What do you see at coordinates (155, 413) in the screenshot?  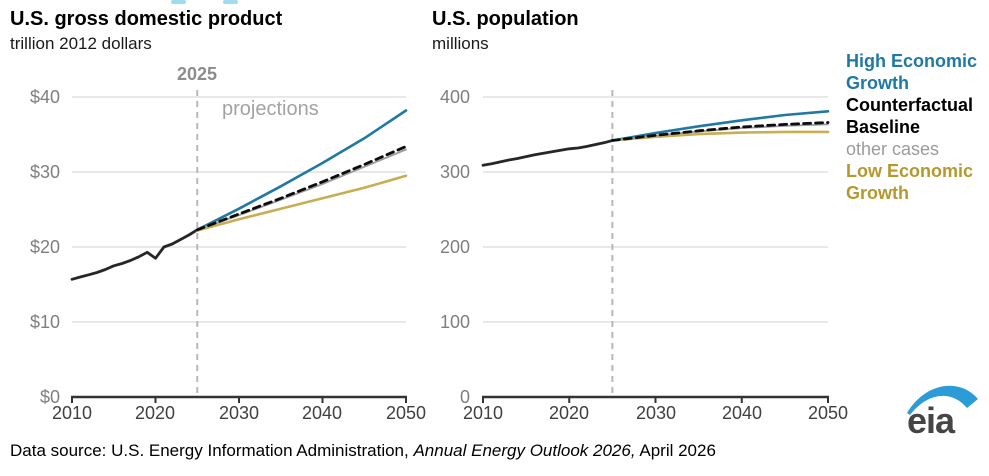 I see `gdp-x-tick-label: 2020` at bounding box center [155, 413].